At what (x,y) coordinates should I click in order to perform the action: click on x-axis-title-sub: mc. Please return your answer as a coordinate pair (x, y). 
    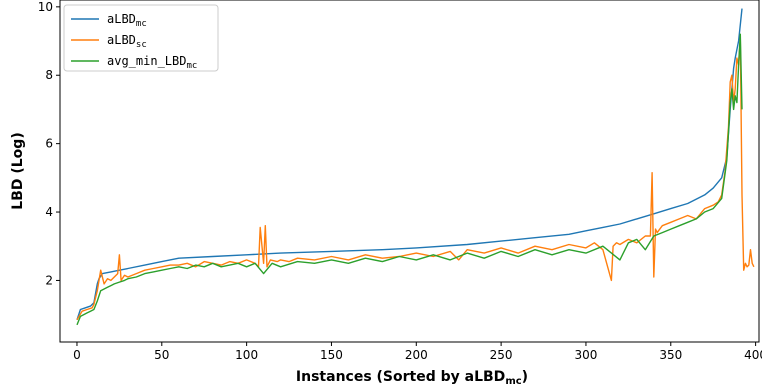
    Looking at the image, I should click on (513, 381).